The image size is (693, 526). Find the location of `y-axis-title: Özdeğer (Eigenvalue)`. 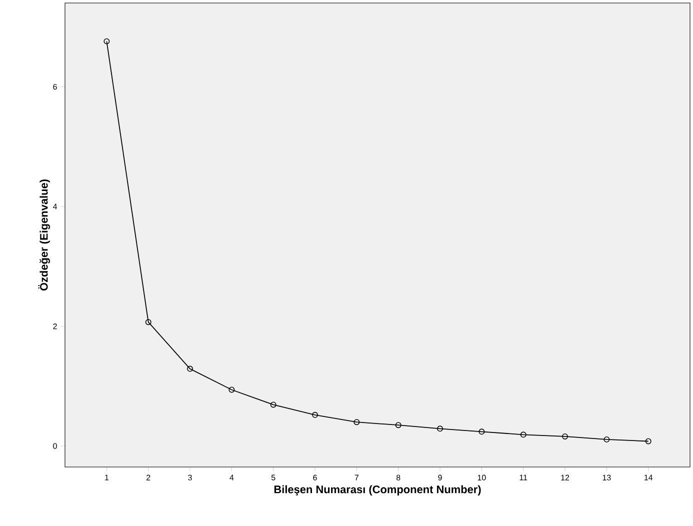

y-axis-title: Özdeğer (Eigenvalue) is located at coordinates (44, 235).